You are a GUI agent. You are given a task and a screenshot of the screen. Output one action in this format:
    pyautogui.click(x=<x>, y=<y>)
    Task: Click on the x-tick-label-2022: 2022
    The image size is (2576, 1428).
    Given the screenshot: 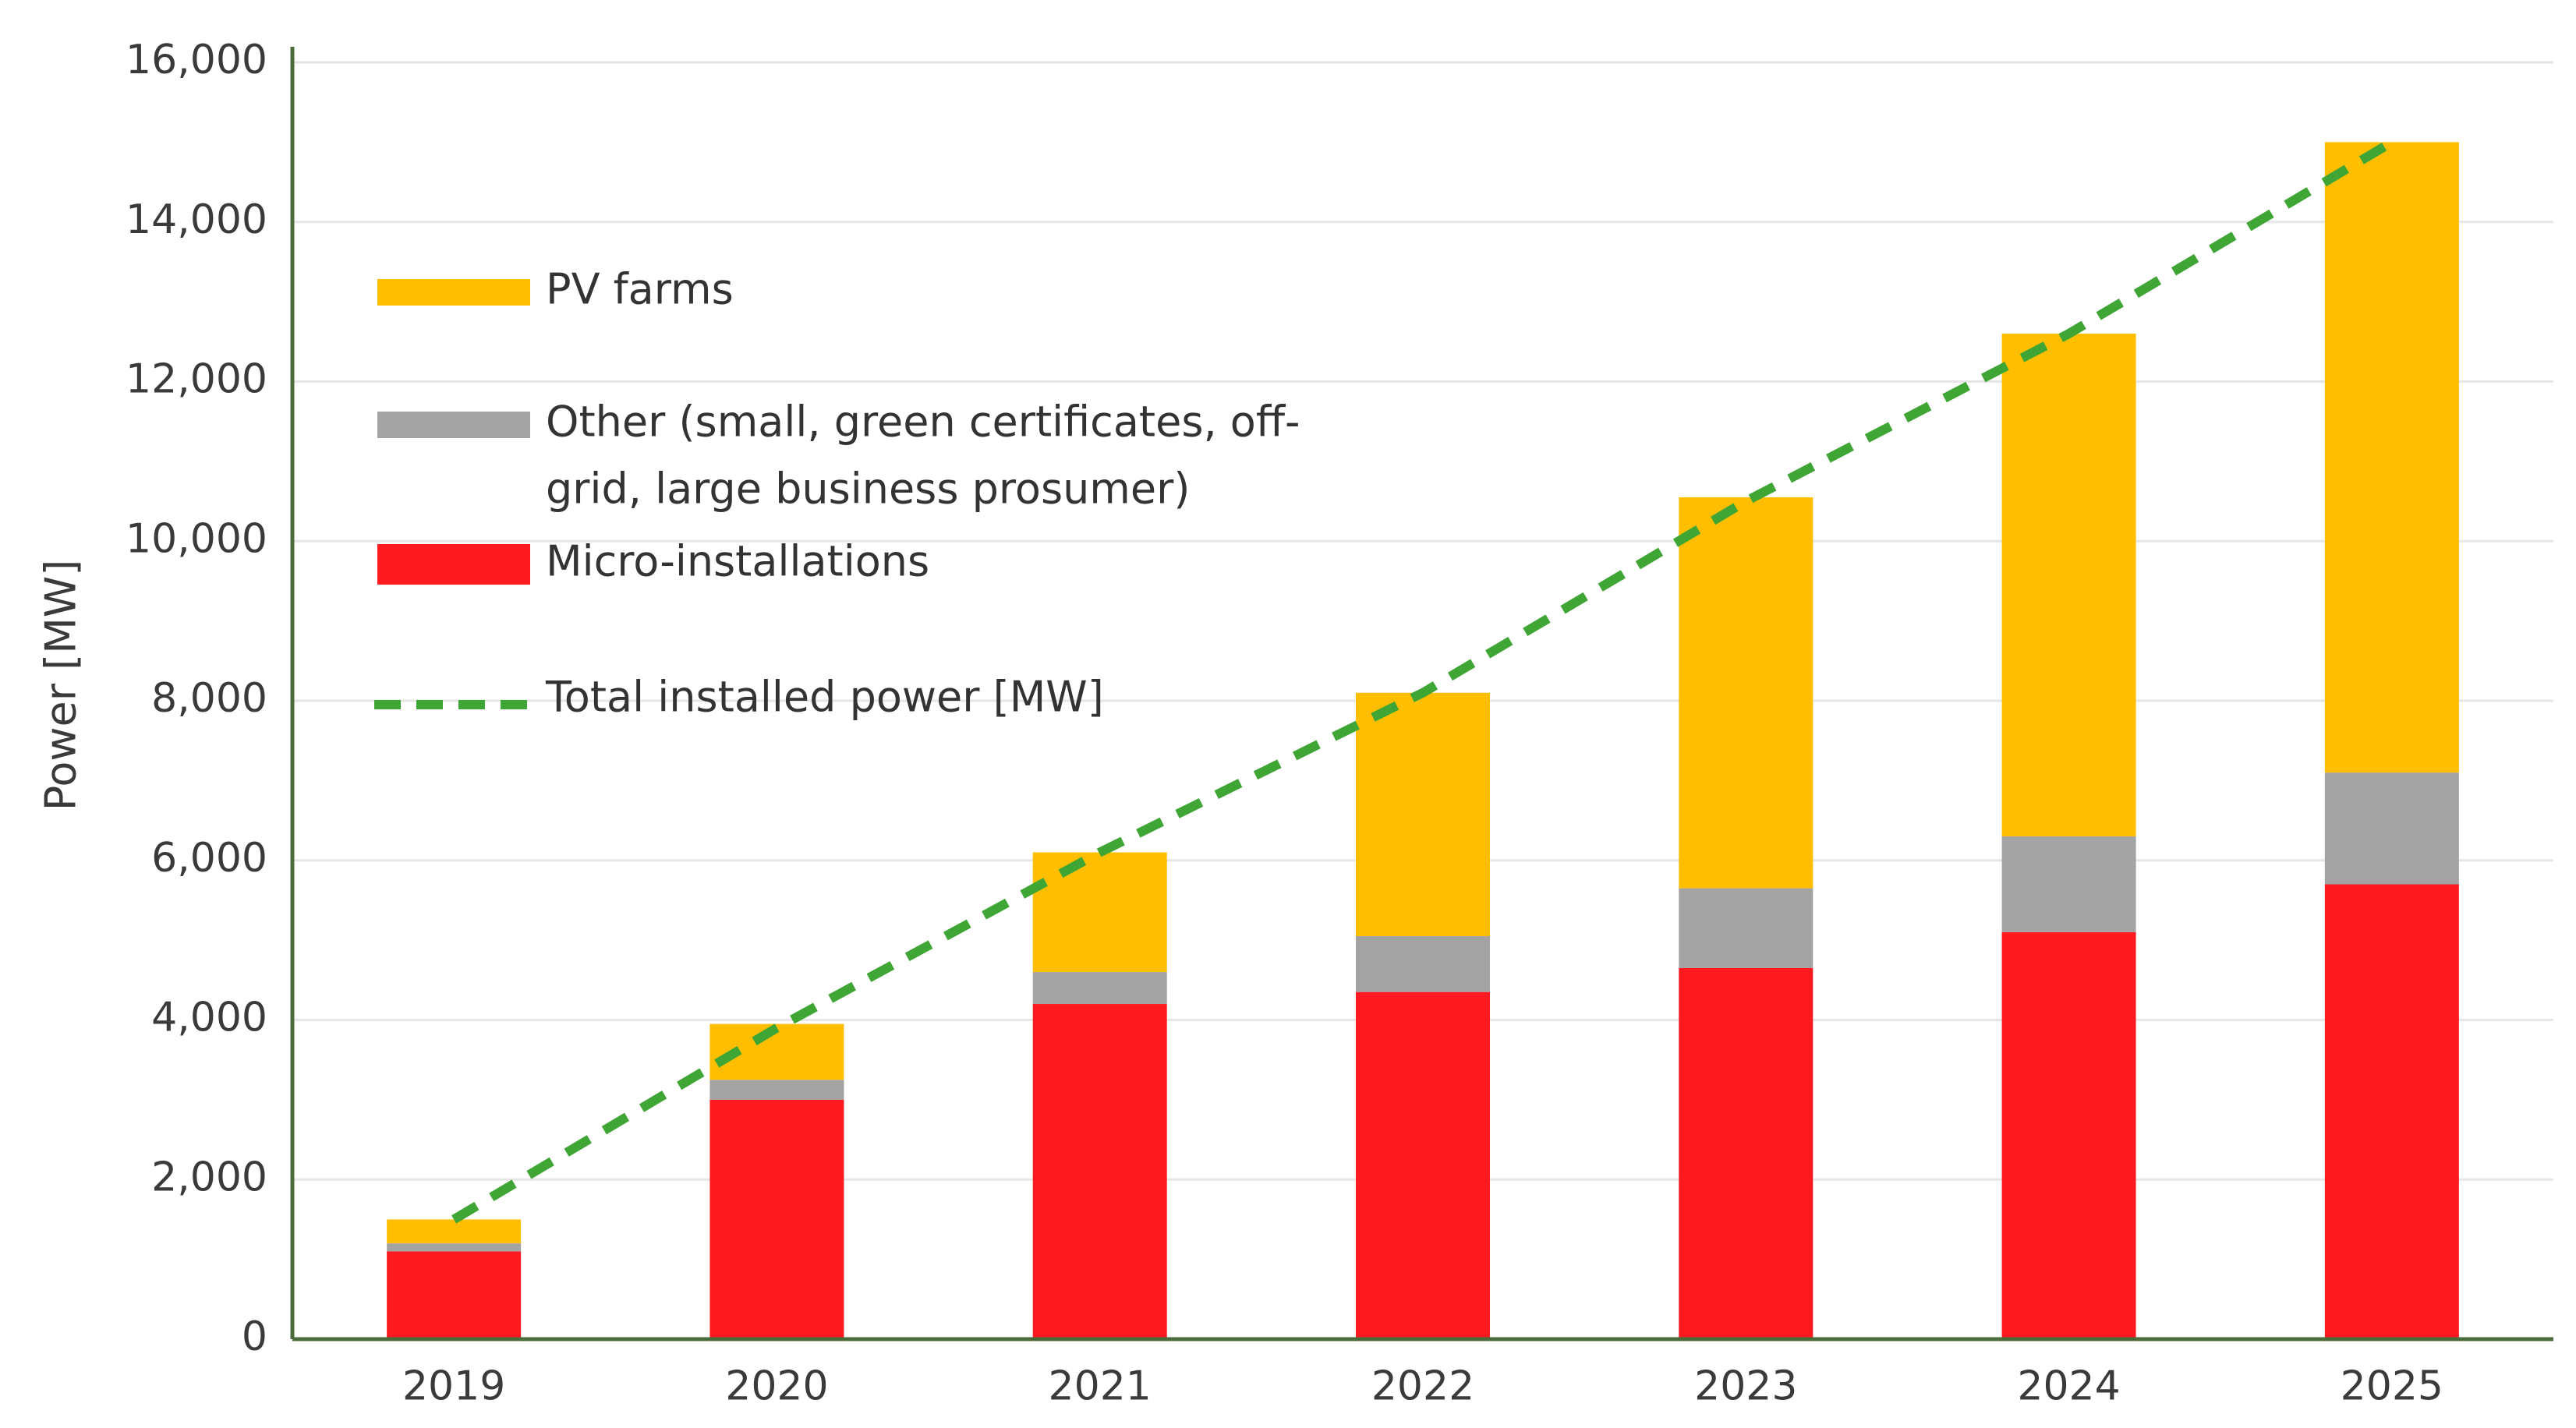 What is the action you would take?
    pyautogui.click(x=1422, y=1386)
    